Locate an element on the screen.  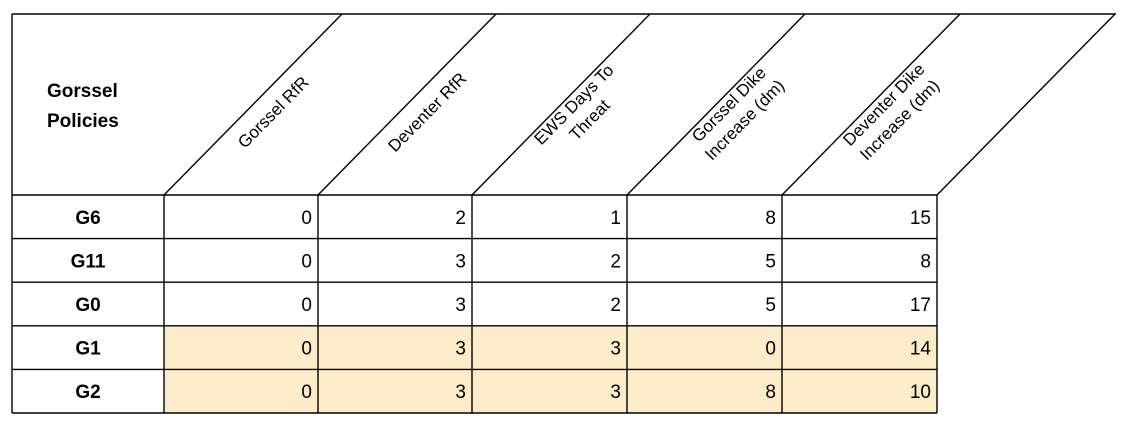
column-header-text: Deventer RfR is located at coordinates (427, 112).